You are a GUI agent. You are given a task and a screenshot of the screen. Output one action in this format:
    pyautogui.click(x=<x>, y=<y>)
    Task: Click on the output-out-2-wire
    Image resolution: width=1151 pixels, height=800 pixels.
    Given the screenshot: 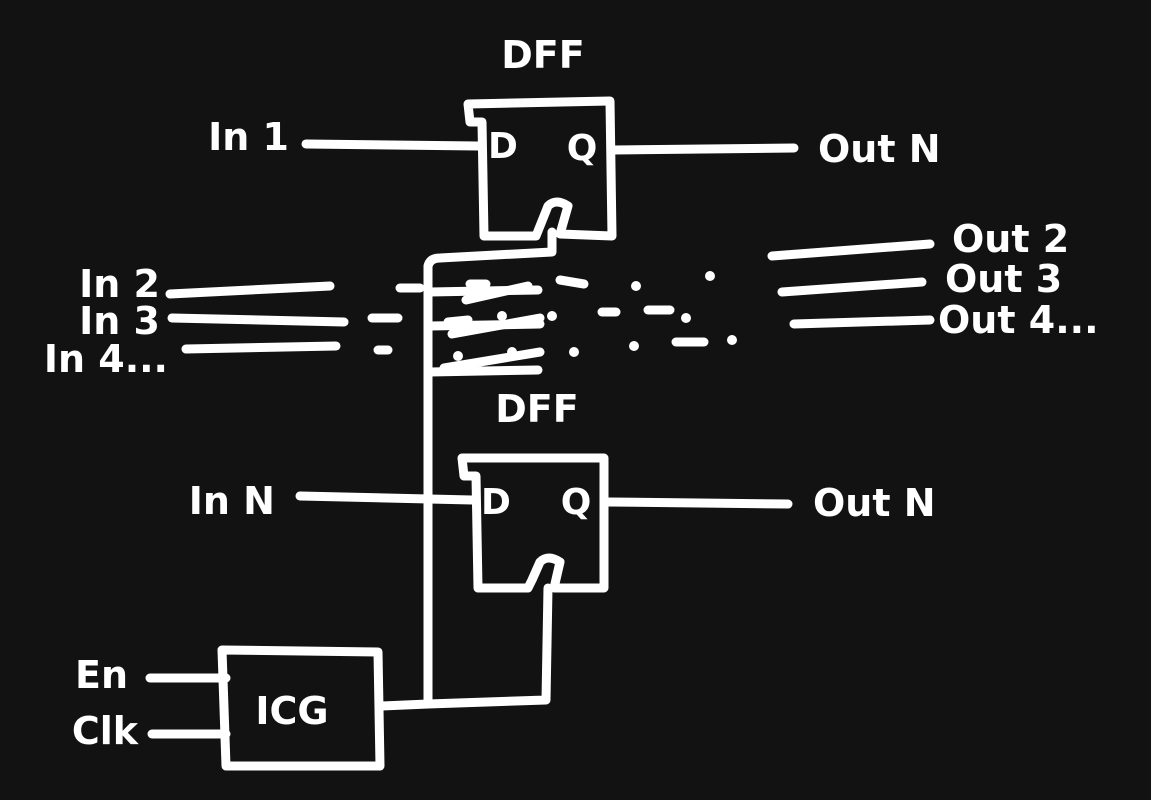 What is the action you would take?
    pyautogui.click(x=851, y=250)
    